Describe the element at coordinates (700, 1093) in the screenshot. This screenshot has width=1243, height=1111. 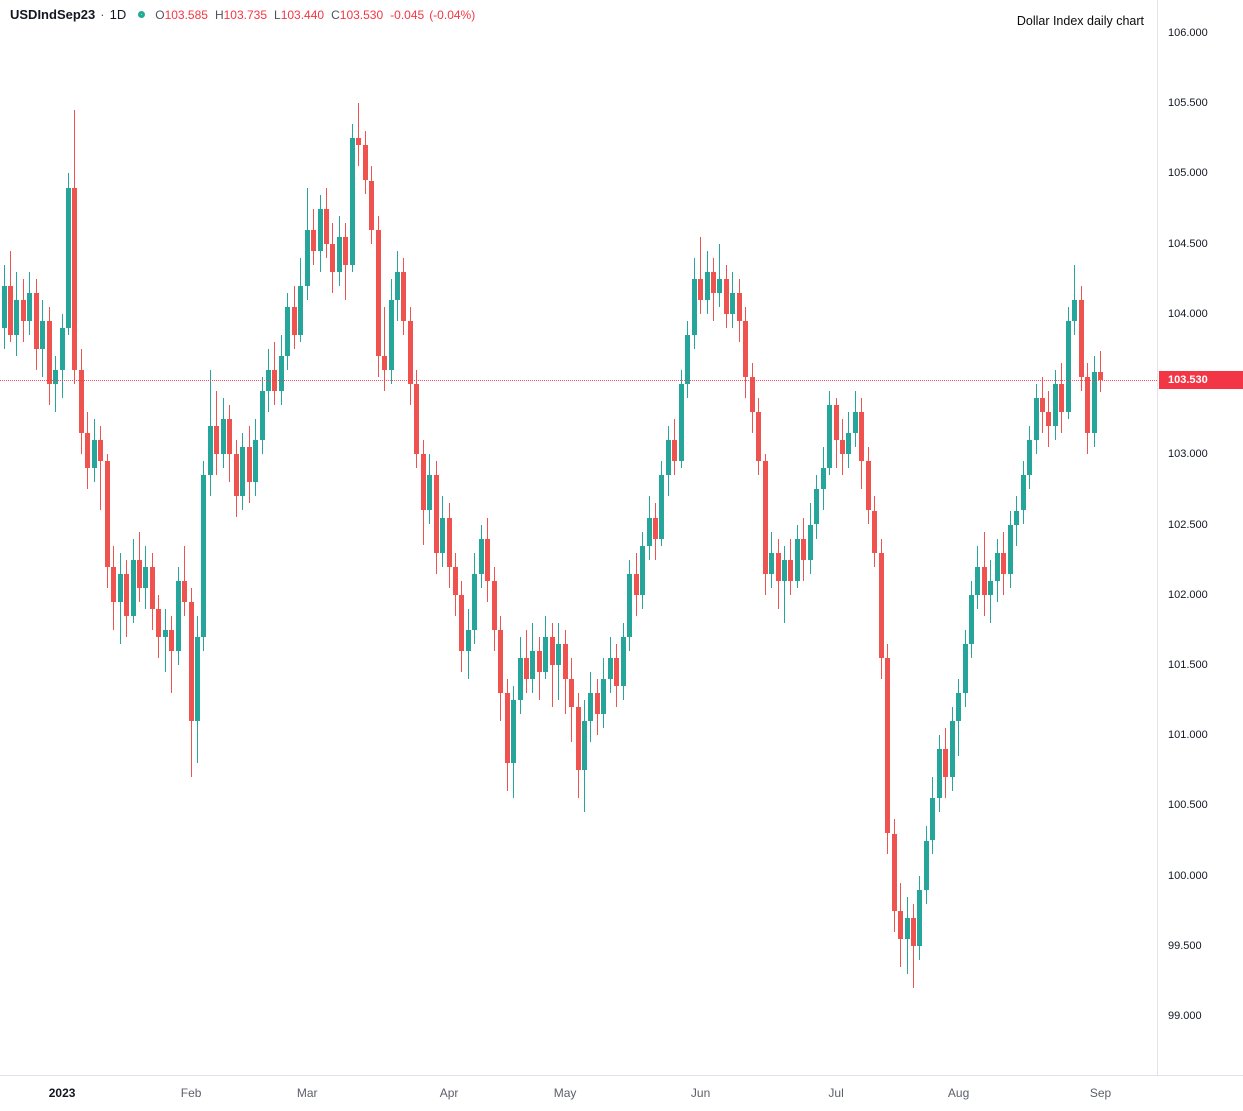
I see `time-tick-label-month: Jun` at that location.